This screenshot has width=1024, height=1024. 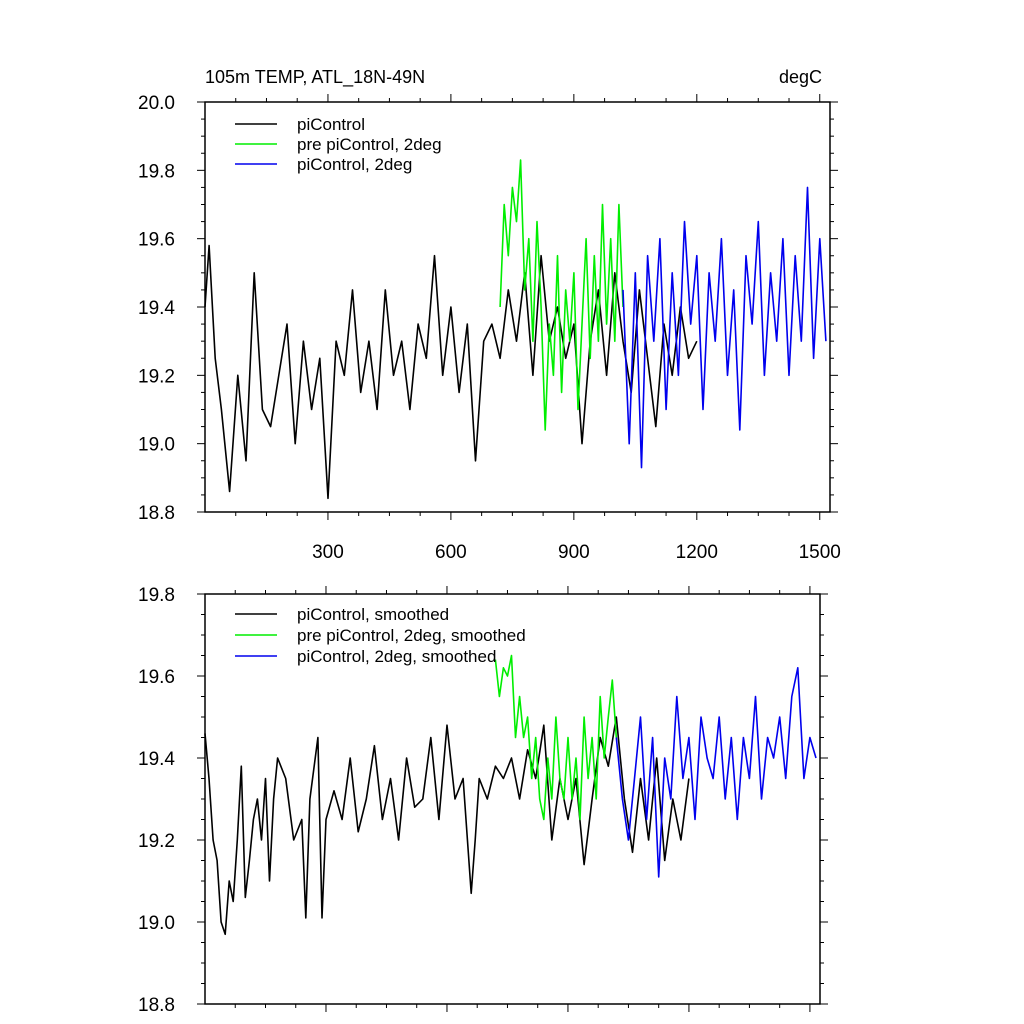 What do you see at coordinates (373, 614) in the screenshot?
I see `legend-label: piControl, smoothed` at bounding box center [373, 614].